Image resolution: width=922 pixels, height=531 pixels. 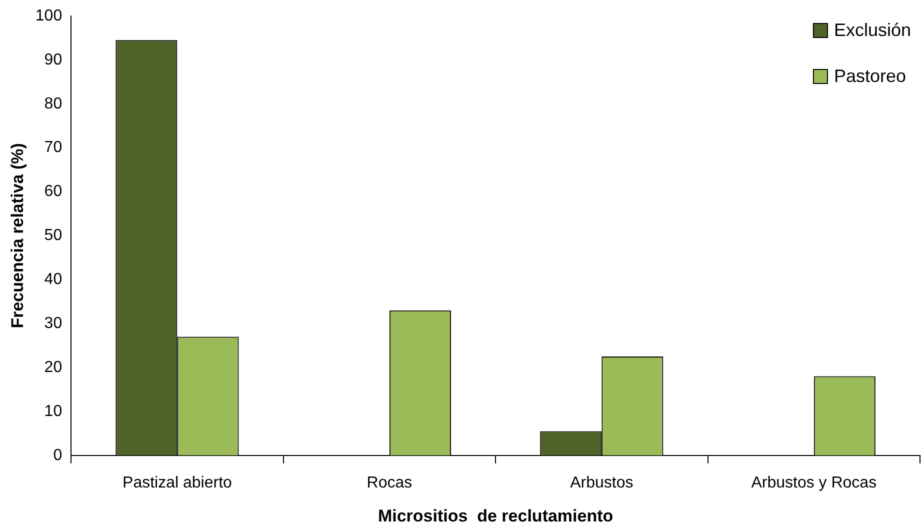 What do you see at coordinates (53, 235) in the screenshot?
I see `y-tick-label: 50` at bounding box center [53, 235].